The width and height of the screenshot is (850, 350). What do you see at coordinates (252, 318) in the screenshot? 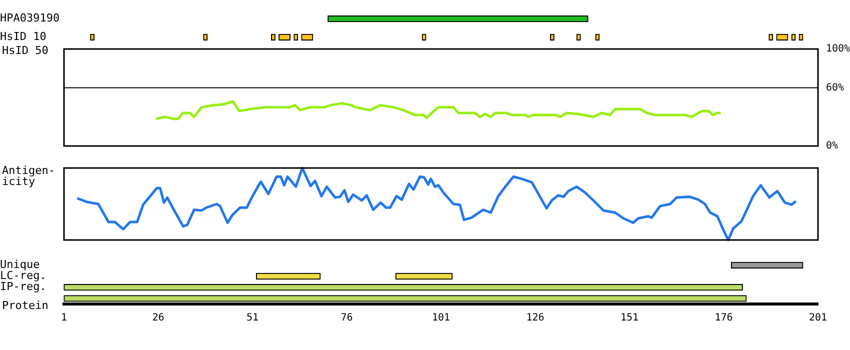
I see `x-tick-label: 51` at bounding box center [252, 318].